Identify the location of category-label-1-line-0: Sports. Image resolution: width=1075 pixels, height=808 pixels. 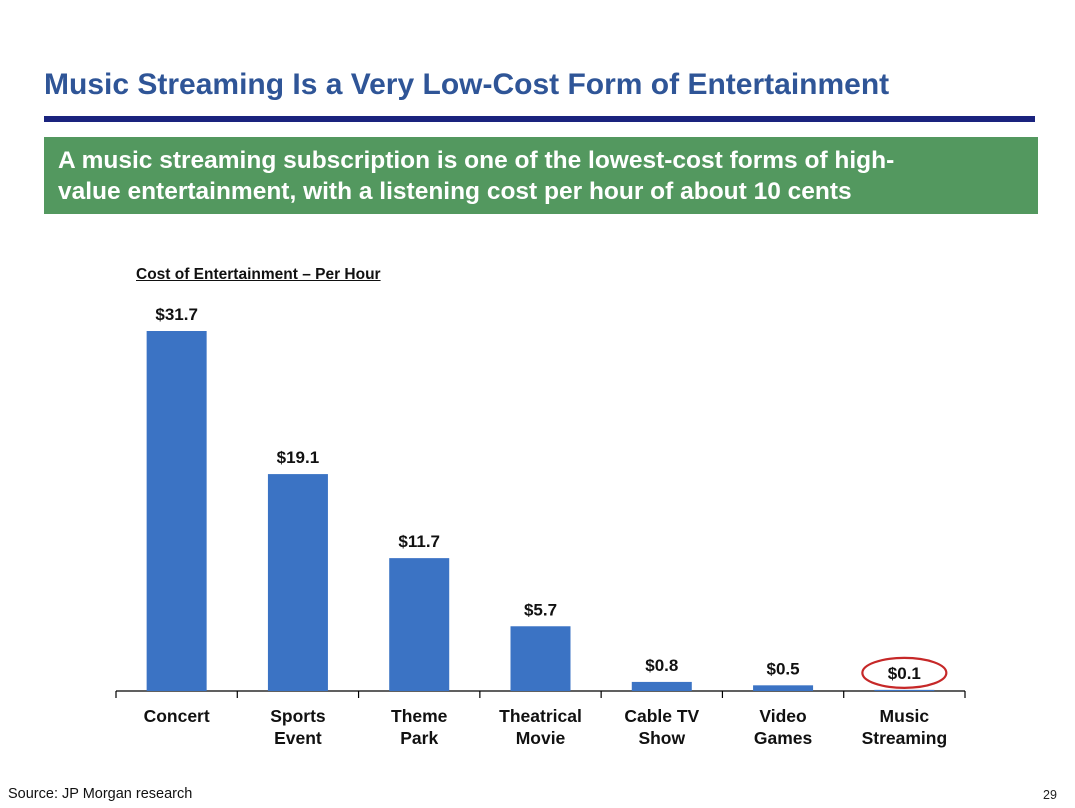
(298, 716).